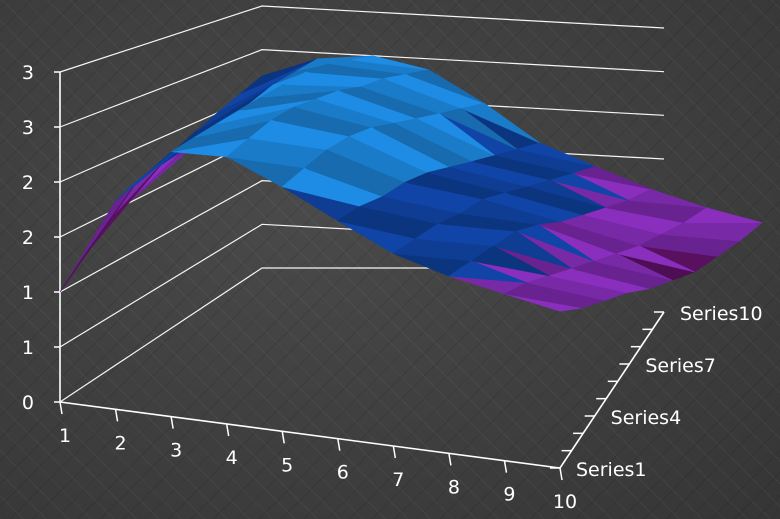 Image resolution: width=780 pixels, height=519 pixels. What do you see at coordinates (343, 473) in the screenshot?
I see `x-tick-label: 6` at bounding box center [343, 473].